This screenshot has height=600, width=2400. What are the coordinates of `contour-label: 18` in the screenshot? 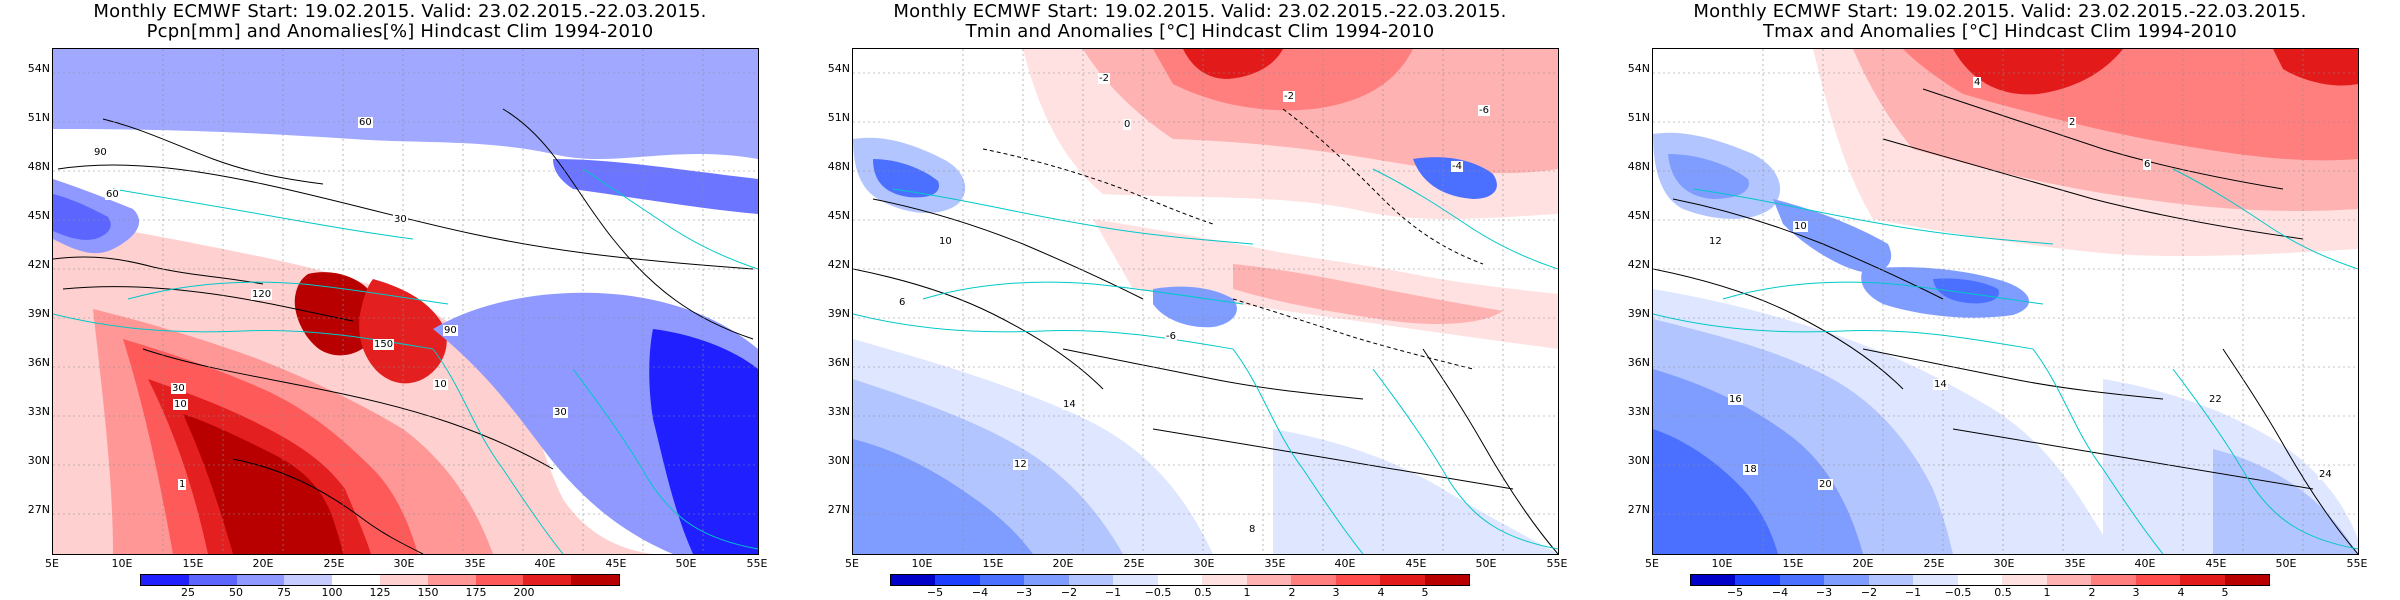 It's located at (1750, 469).